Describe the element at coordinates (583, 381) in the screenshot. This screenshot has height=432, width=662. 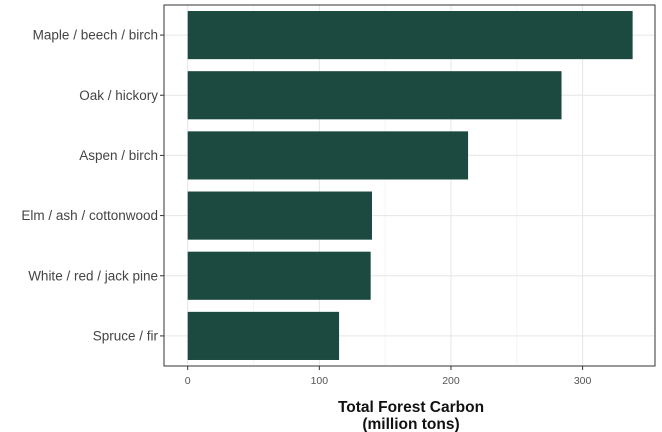
I see `x-tick-label: 300` at that location.